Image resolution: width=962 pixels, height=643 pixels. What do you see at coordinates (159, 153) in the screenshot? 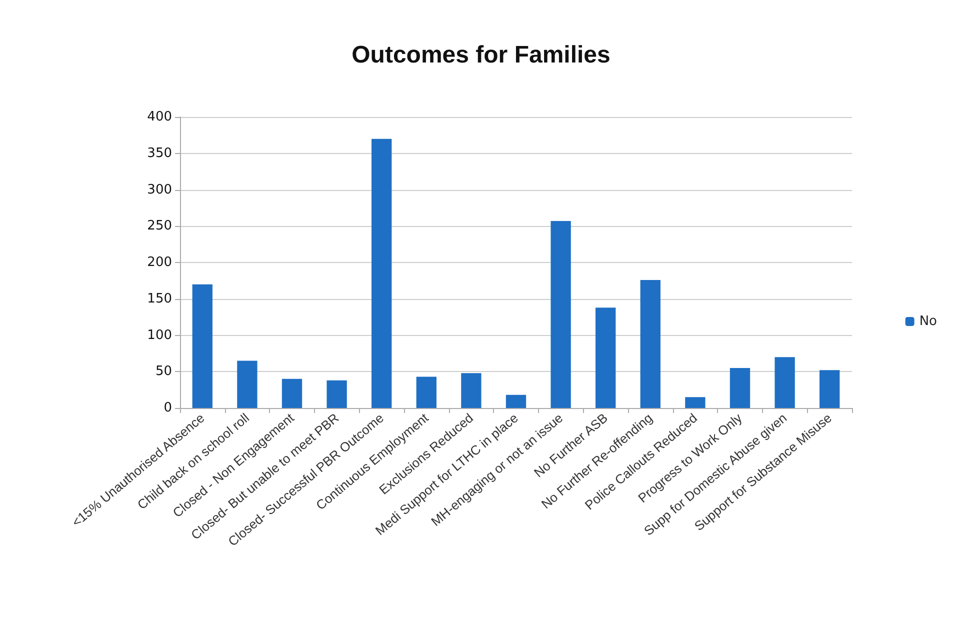
I see `y-tick-label: 350` at bounding box center [159, 153].